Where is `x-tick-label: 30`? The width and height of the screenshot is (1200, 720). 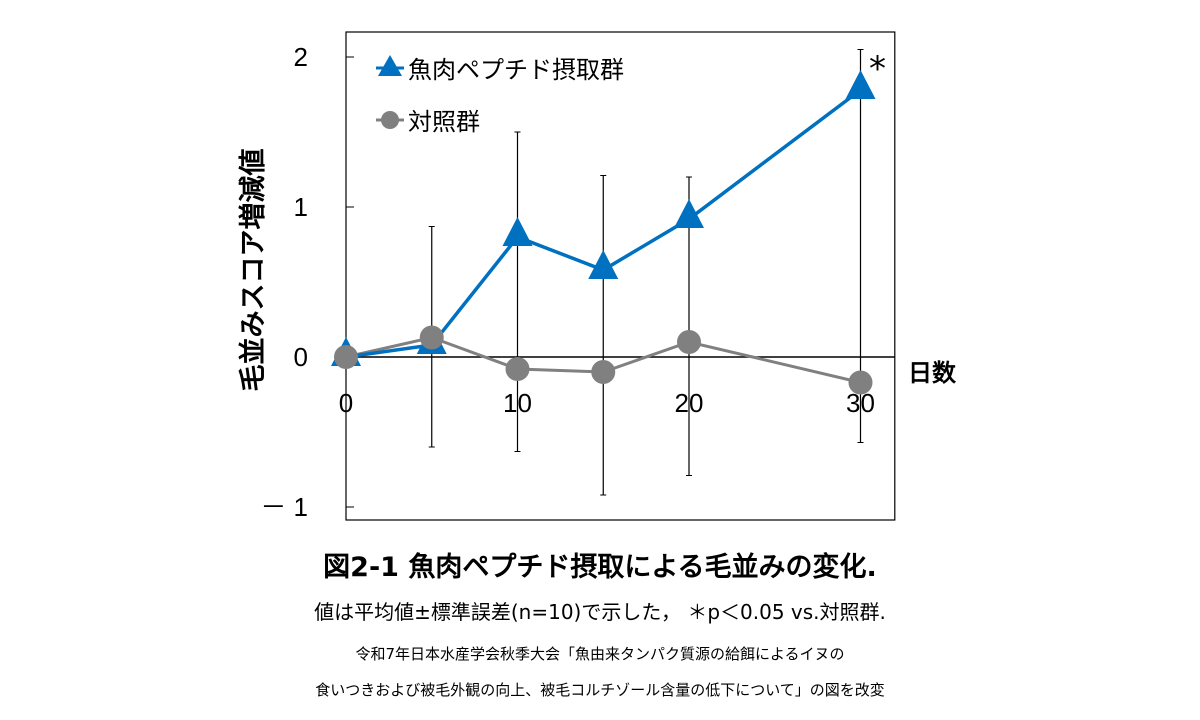
x-tick-label: 30 is located at coordinates (860, 403).